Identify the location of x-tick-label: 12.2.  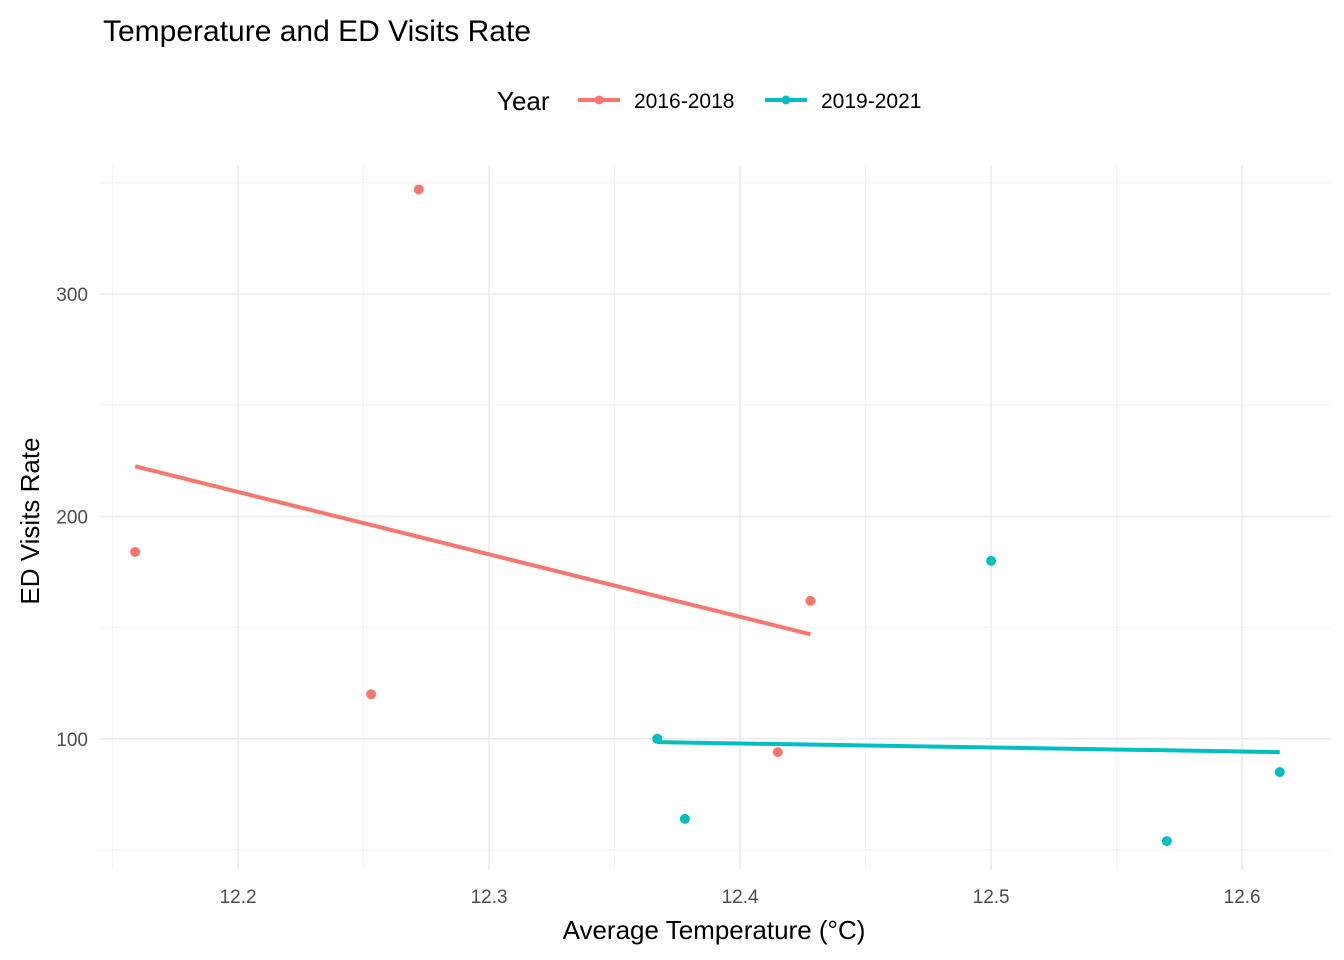
(238, 897).